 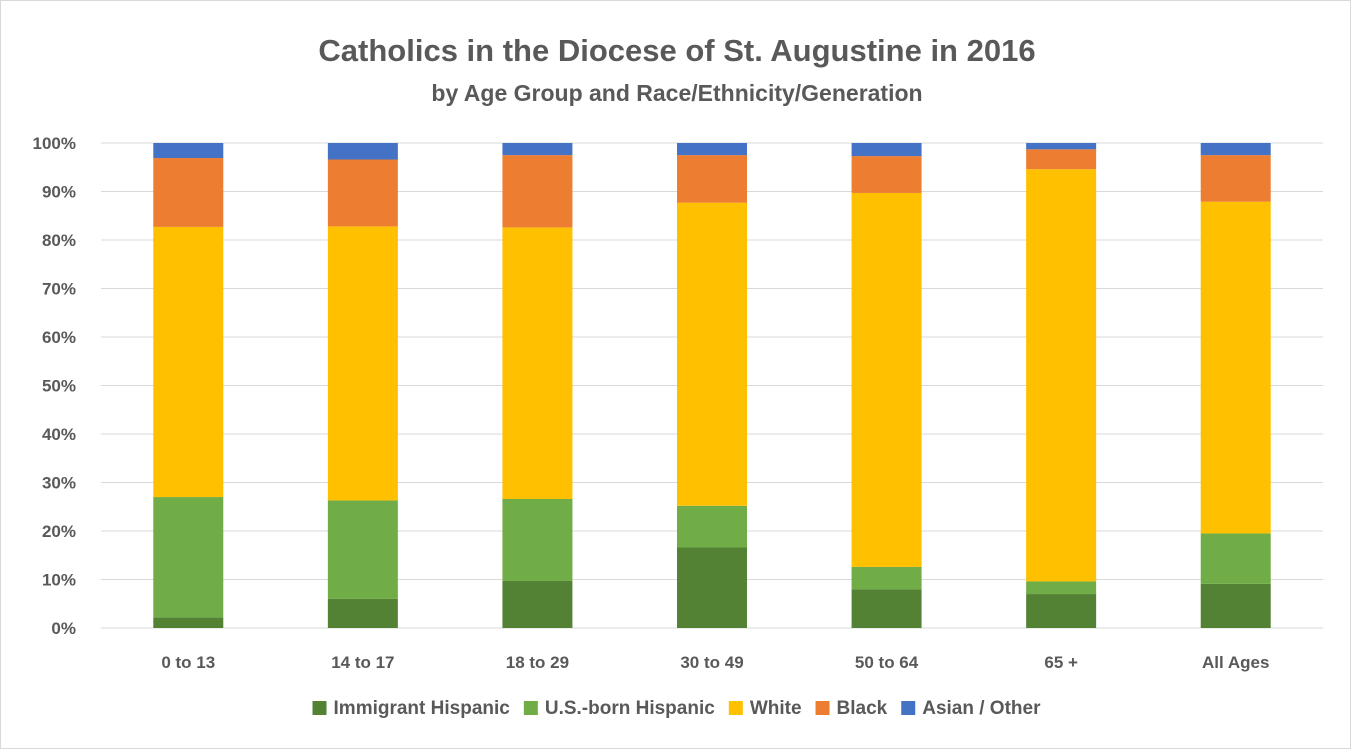 I want to click on legend-label: U.S.-born Hispanic, so click(x=630, y=708).